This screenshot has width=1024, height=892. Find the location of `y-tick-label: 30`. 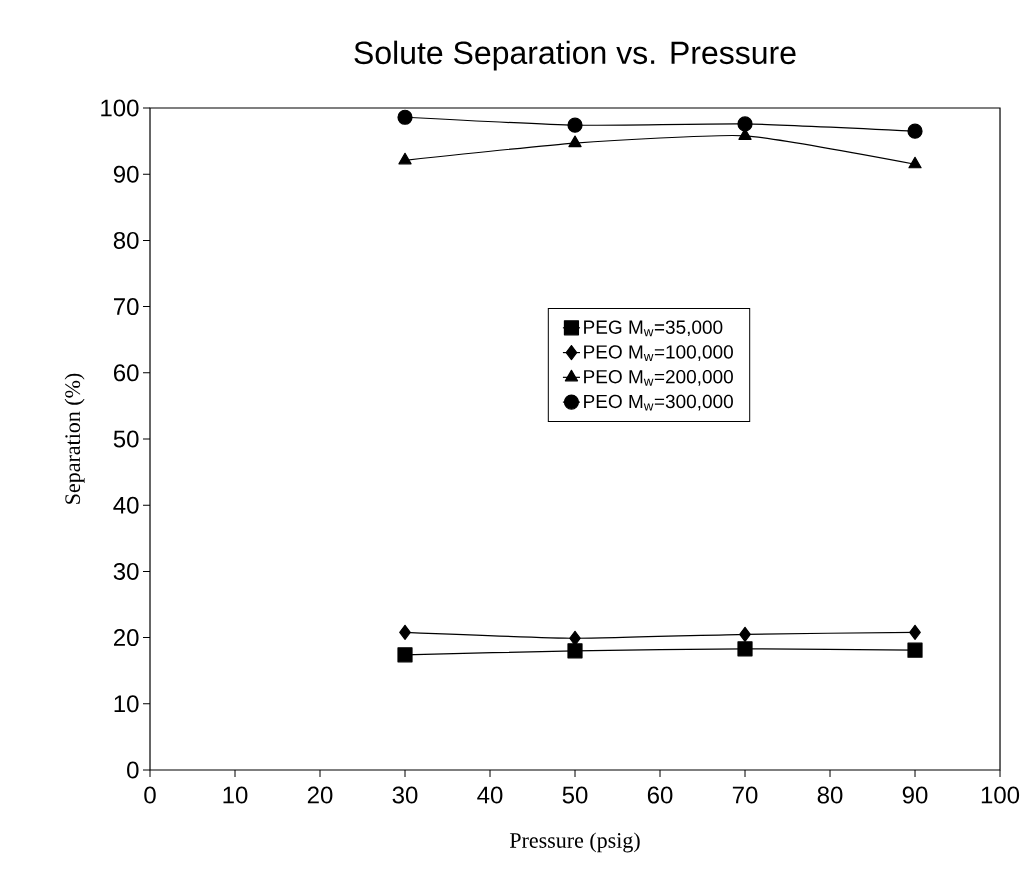

y-tick-label: 30 is located at coordinates (126, 571).